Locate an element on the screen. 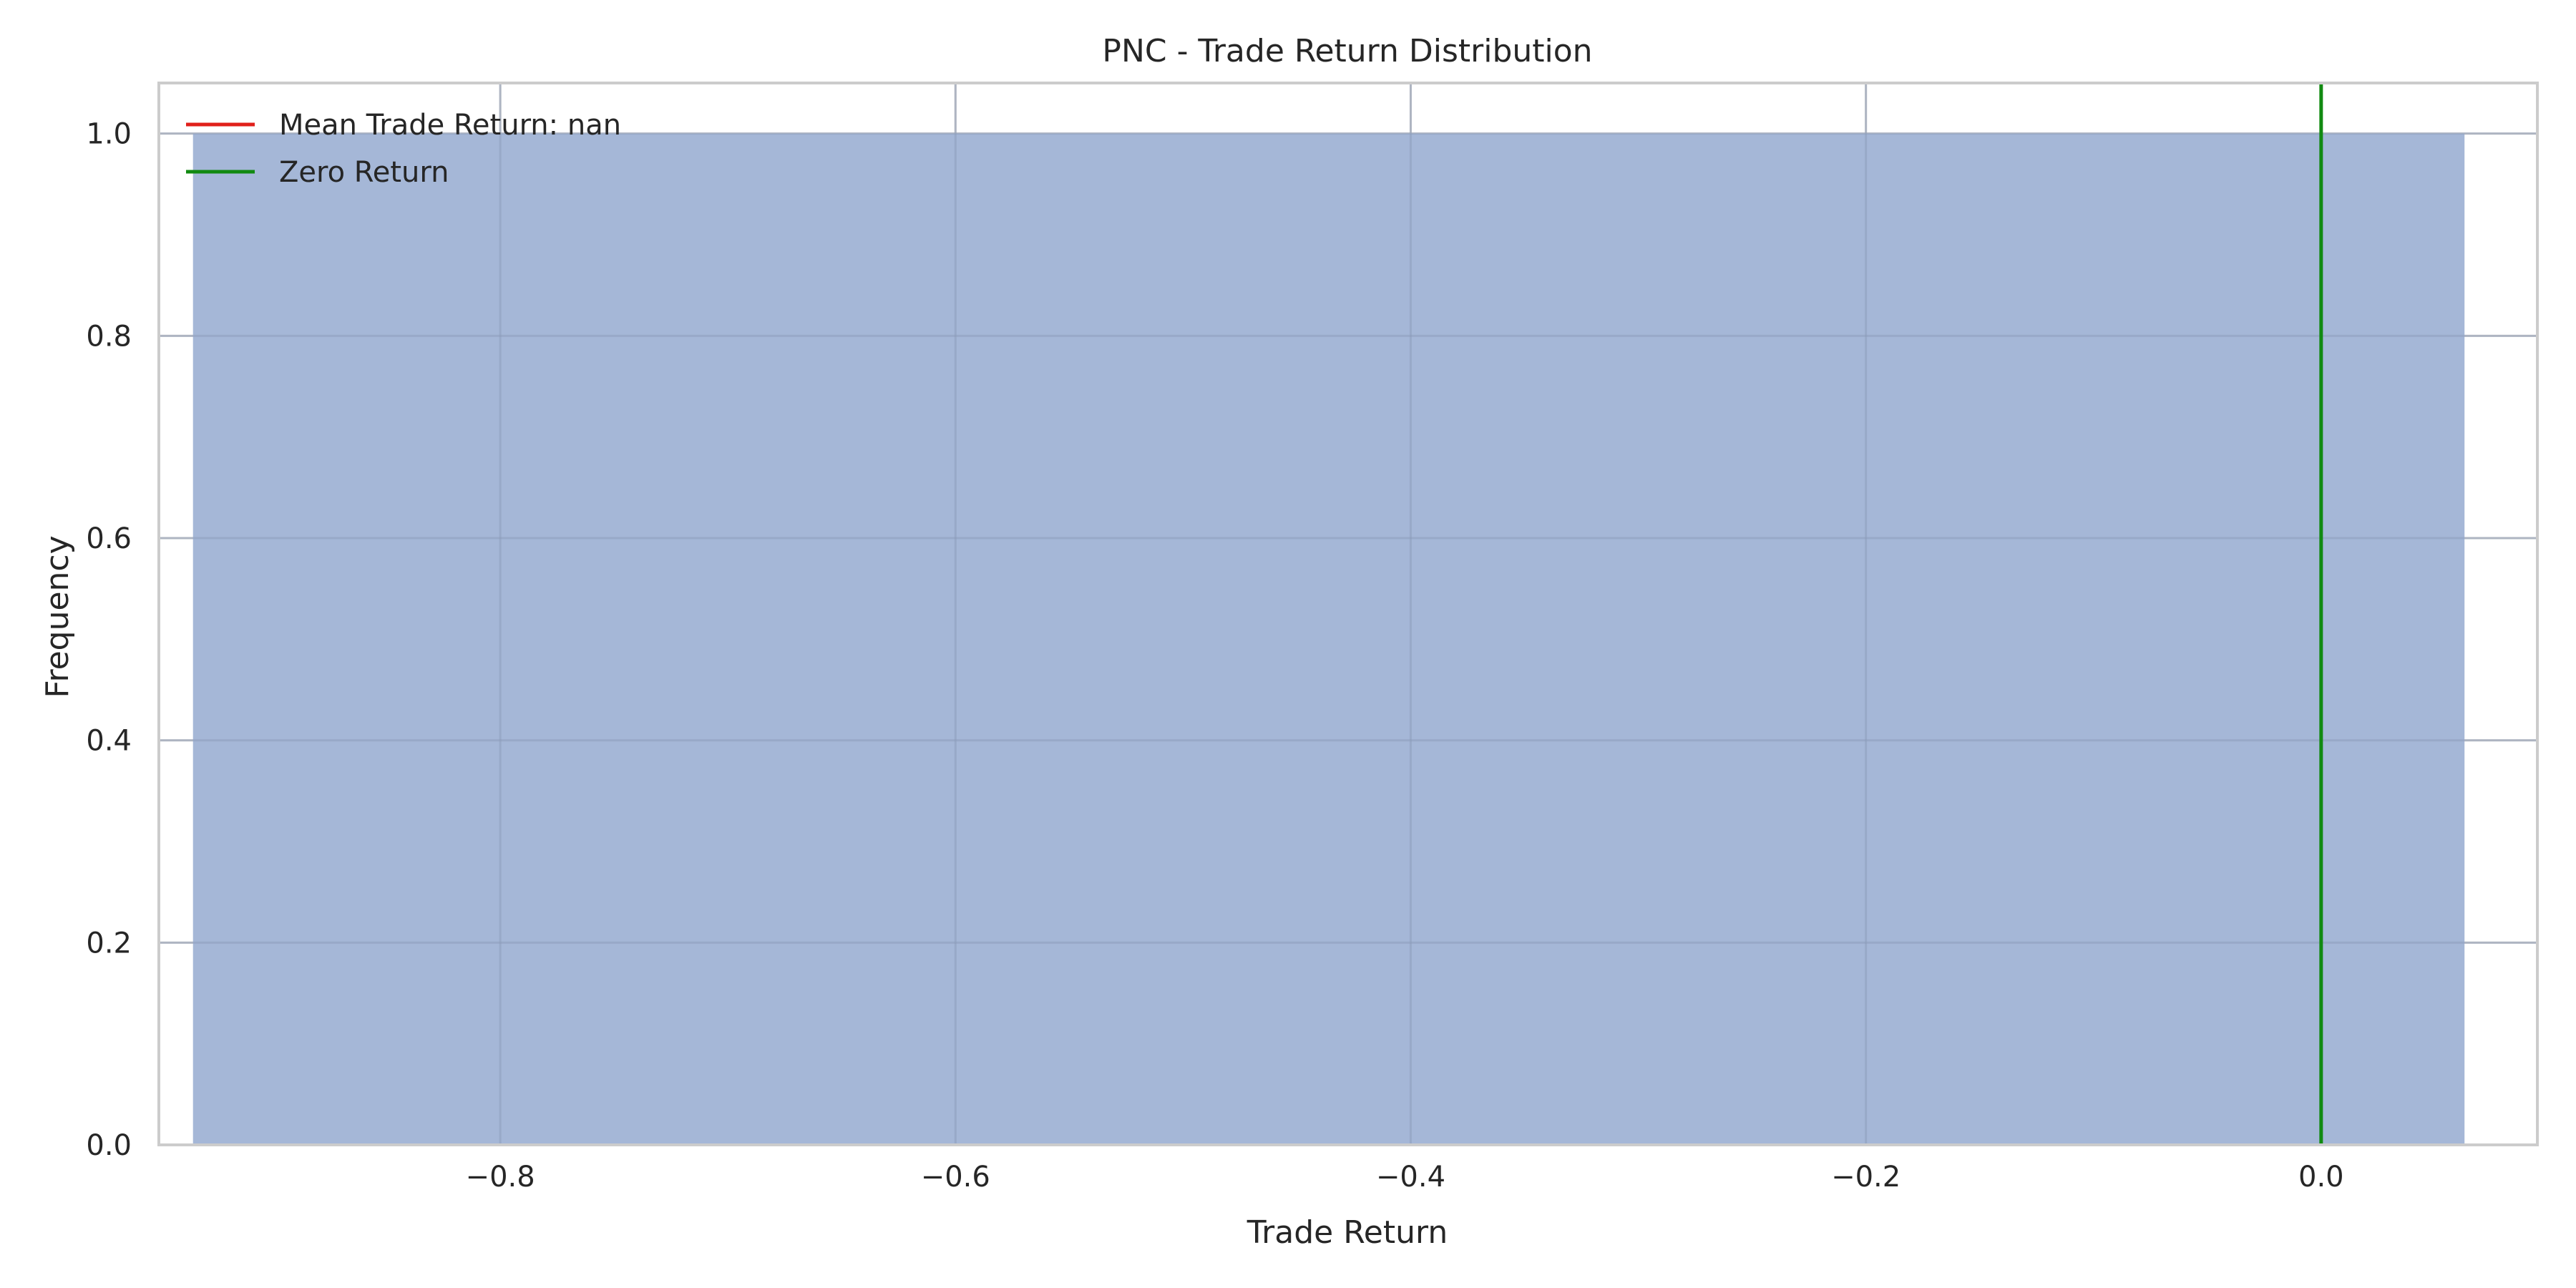 This screenshot has height=1288, width=2576. legend-label: Zero Return is located at coordinates (364, 172).